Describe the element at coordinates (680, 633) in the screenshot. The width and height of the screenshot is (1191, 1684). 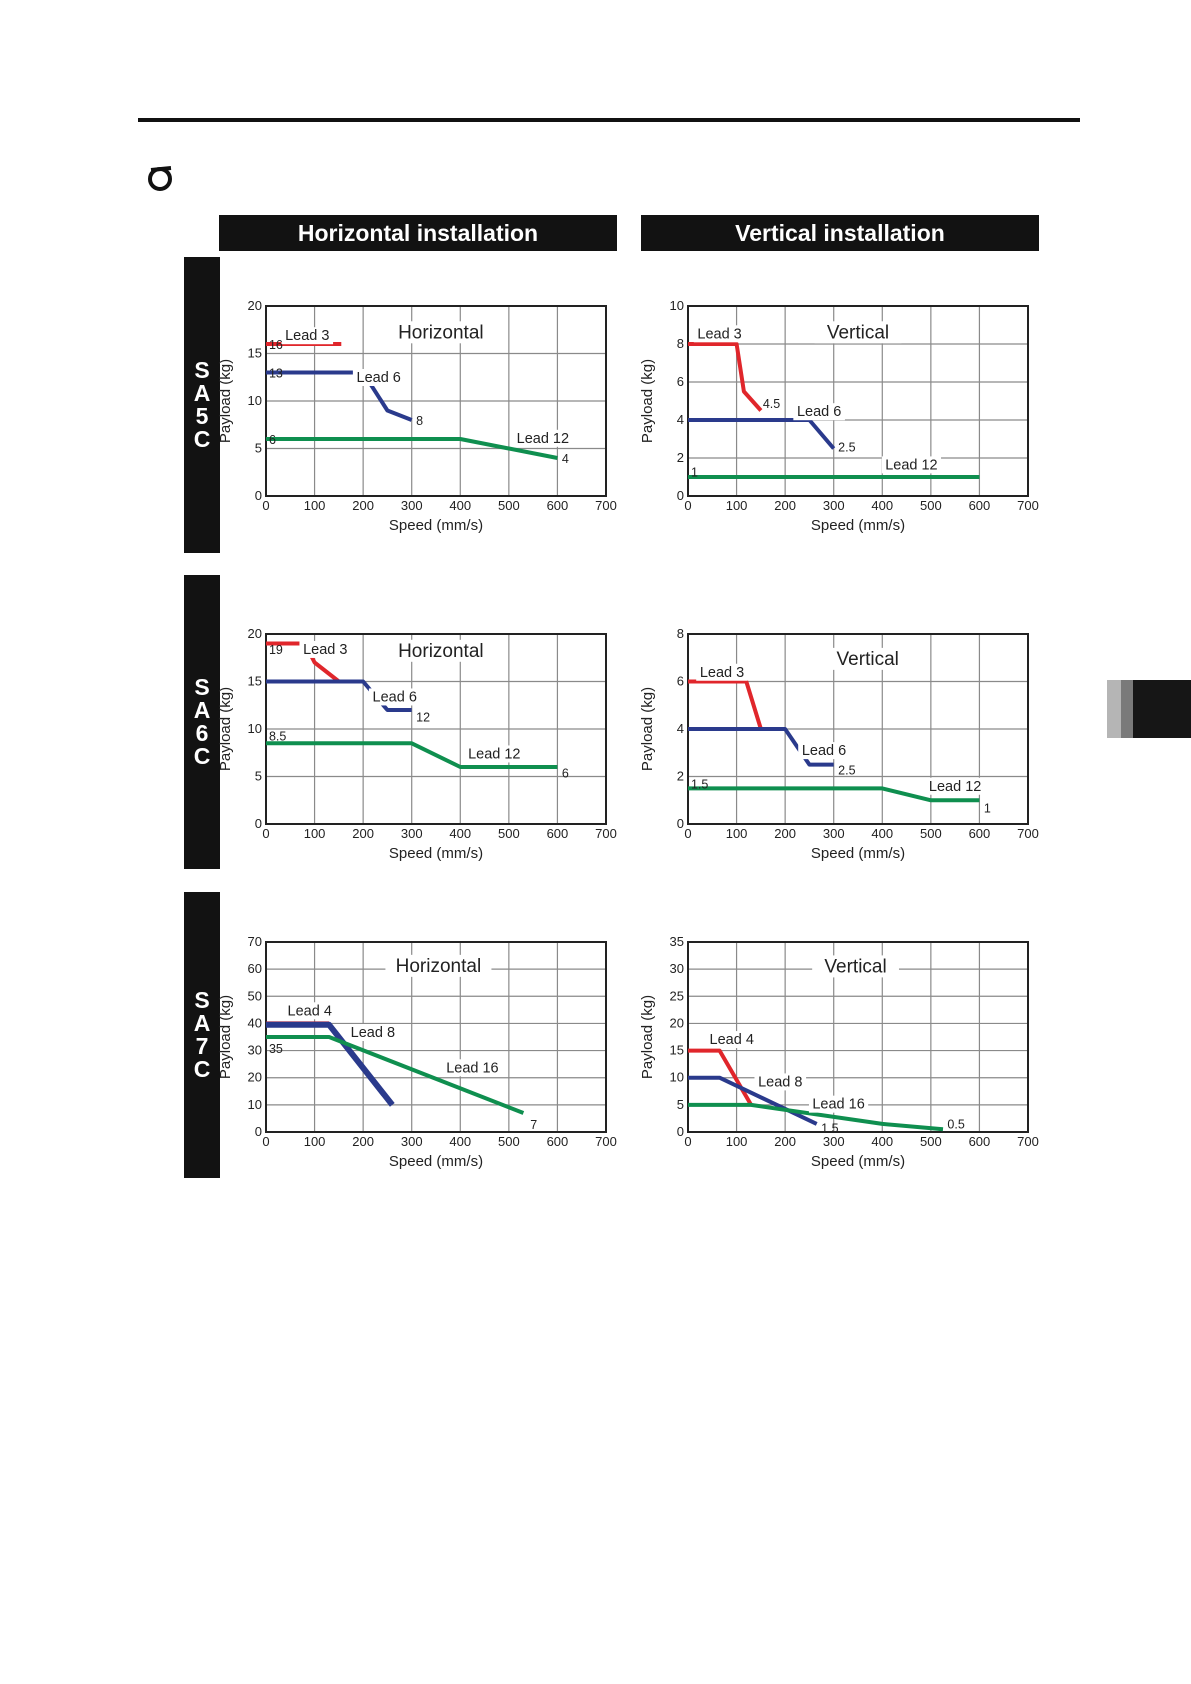
I see `y-tick-label: 8` at that location.